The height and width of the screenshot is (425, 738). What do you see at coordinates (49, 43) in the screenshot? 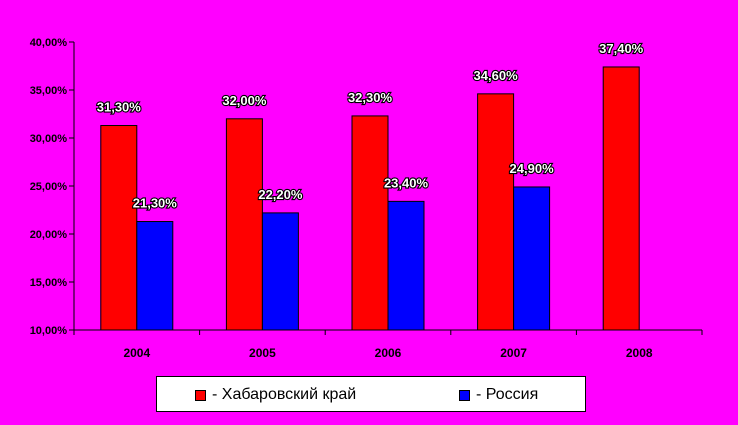
I see `y-tick-label: 40,00%` at bounding box center [49, 43].